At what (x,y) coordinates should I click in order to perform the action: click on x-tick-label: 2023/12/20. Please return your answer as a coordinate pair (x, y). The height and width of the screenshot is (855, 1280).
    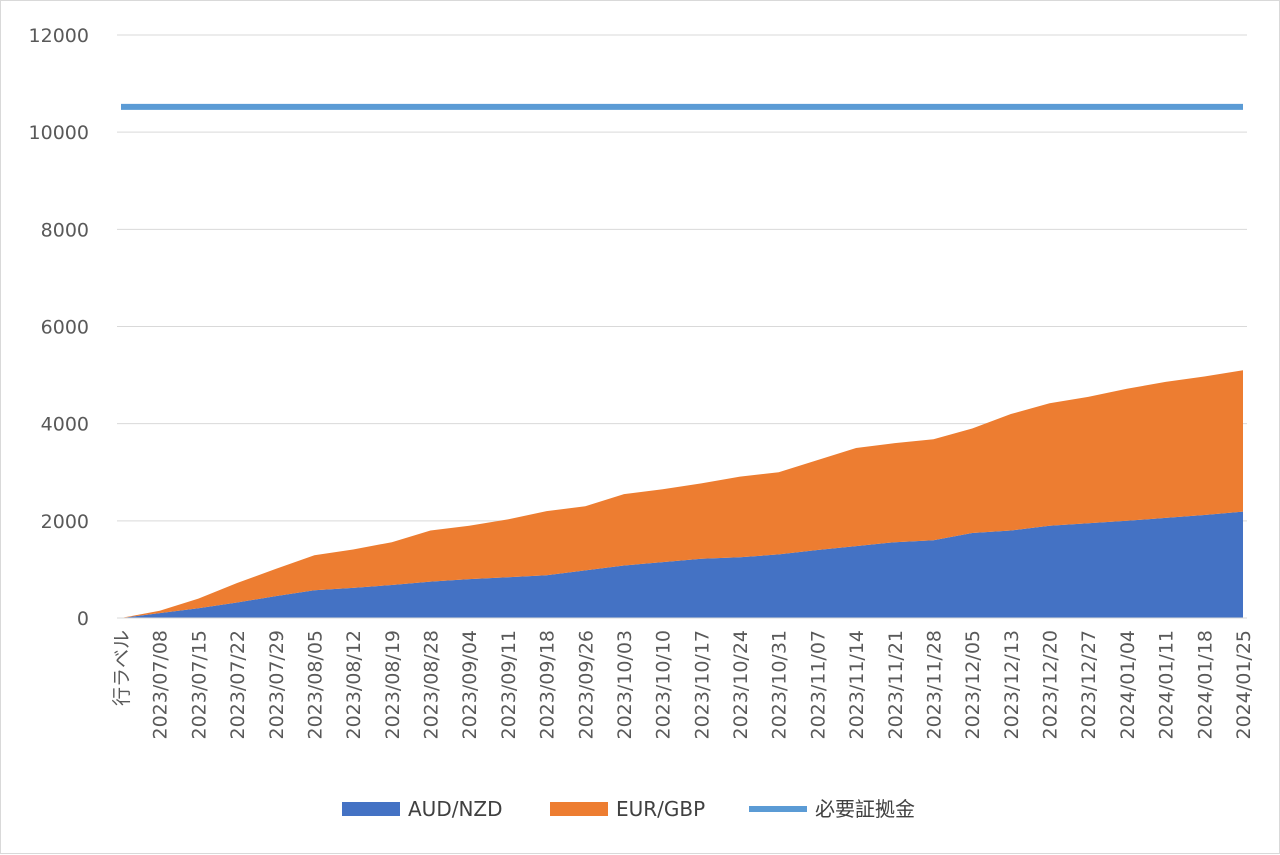
    Looking at the image, I should click on (1051, 685).